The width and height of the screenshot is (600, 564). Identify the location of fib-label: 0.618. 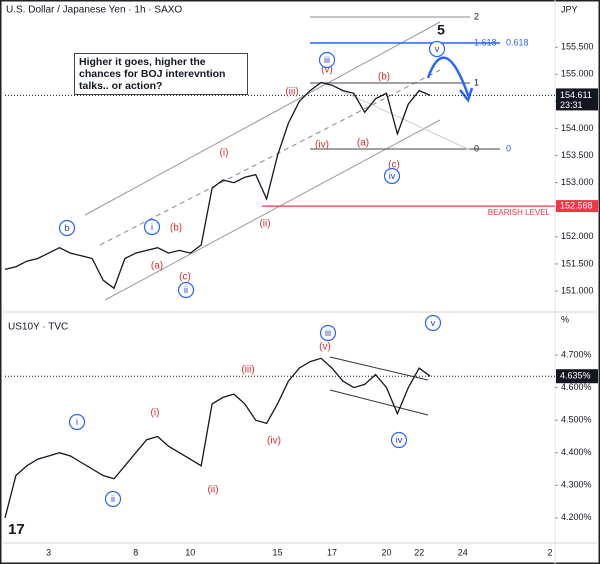
(517, 42).